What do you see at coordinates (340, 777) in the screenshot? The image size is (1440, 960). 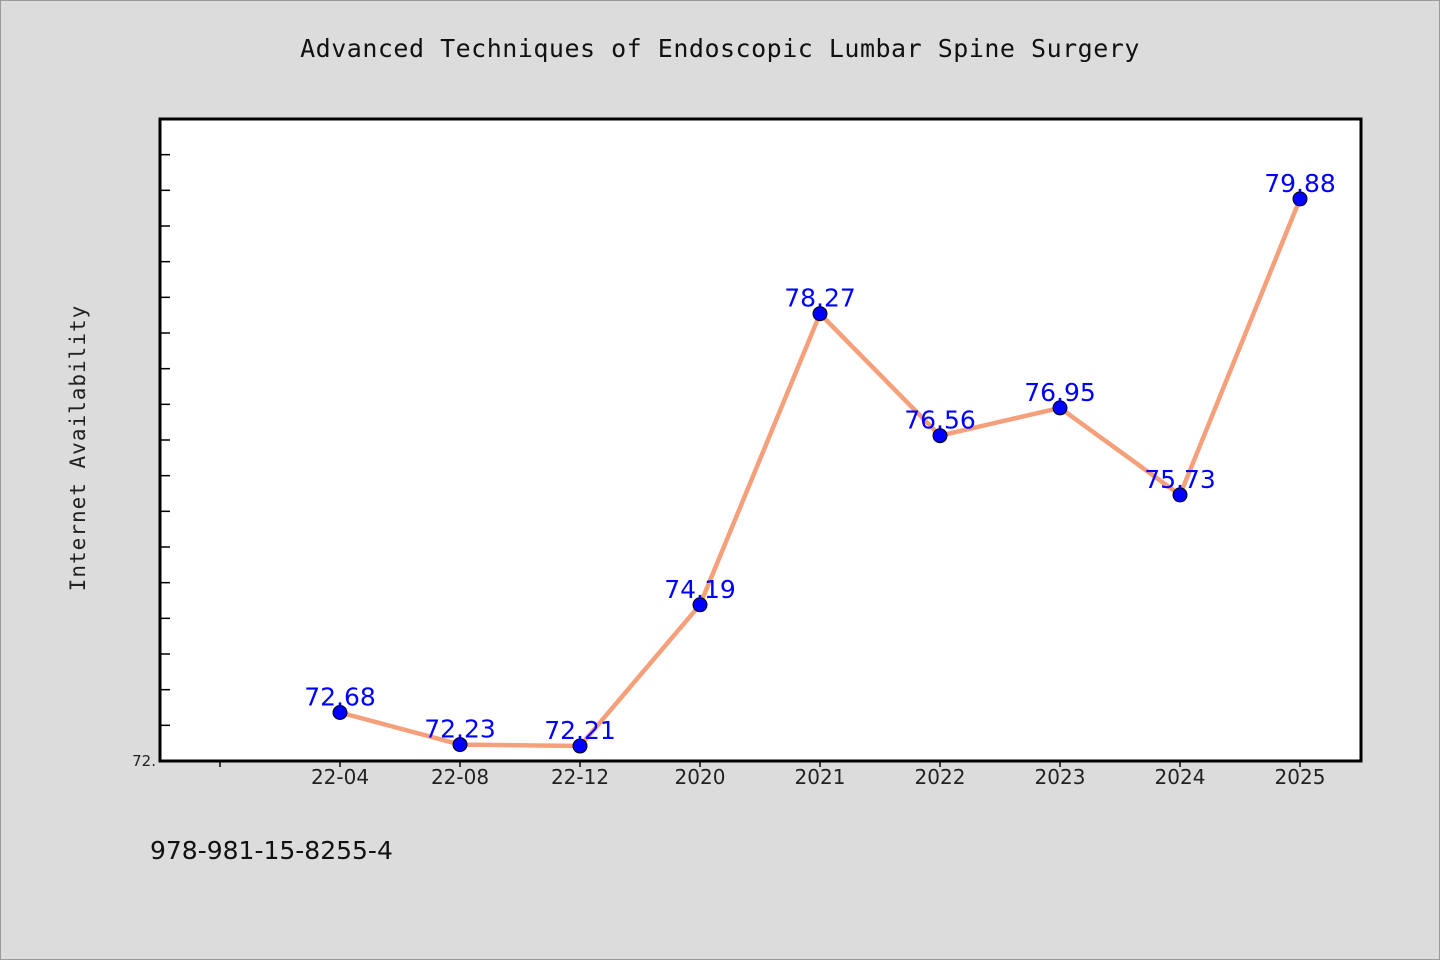 I see `x-tick-label: 22-04` at bounding box center [340, 777].